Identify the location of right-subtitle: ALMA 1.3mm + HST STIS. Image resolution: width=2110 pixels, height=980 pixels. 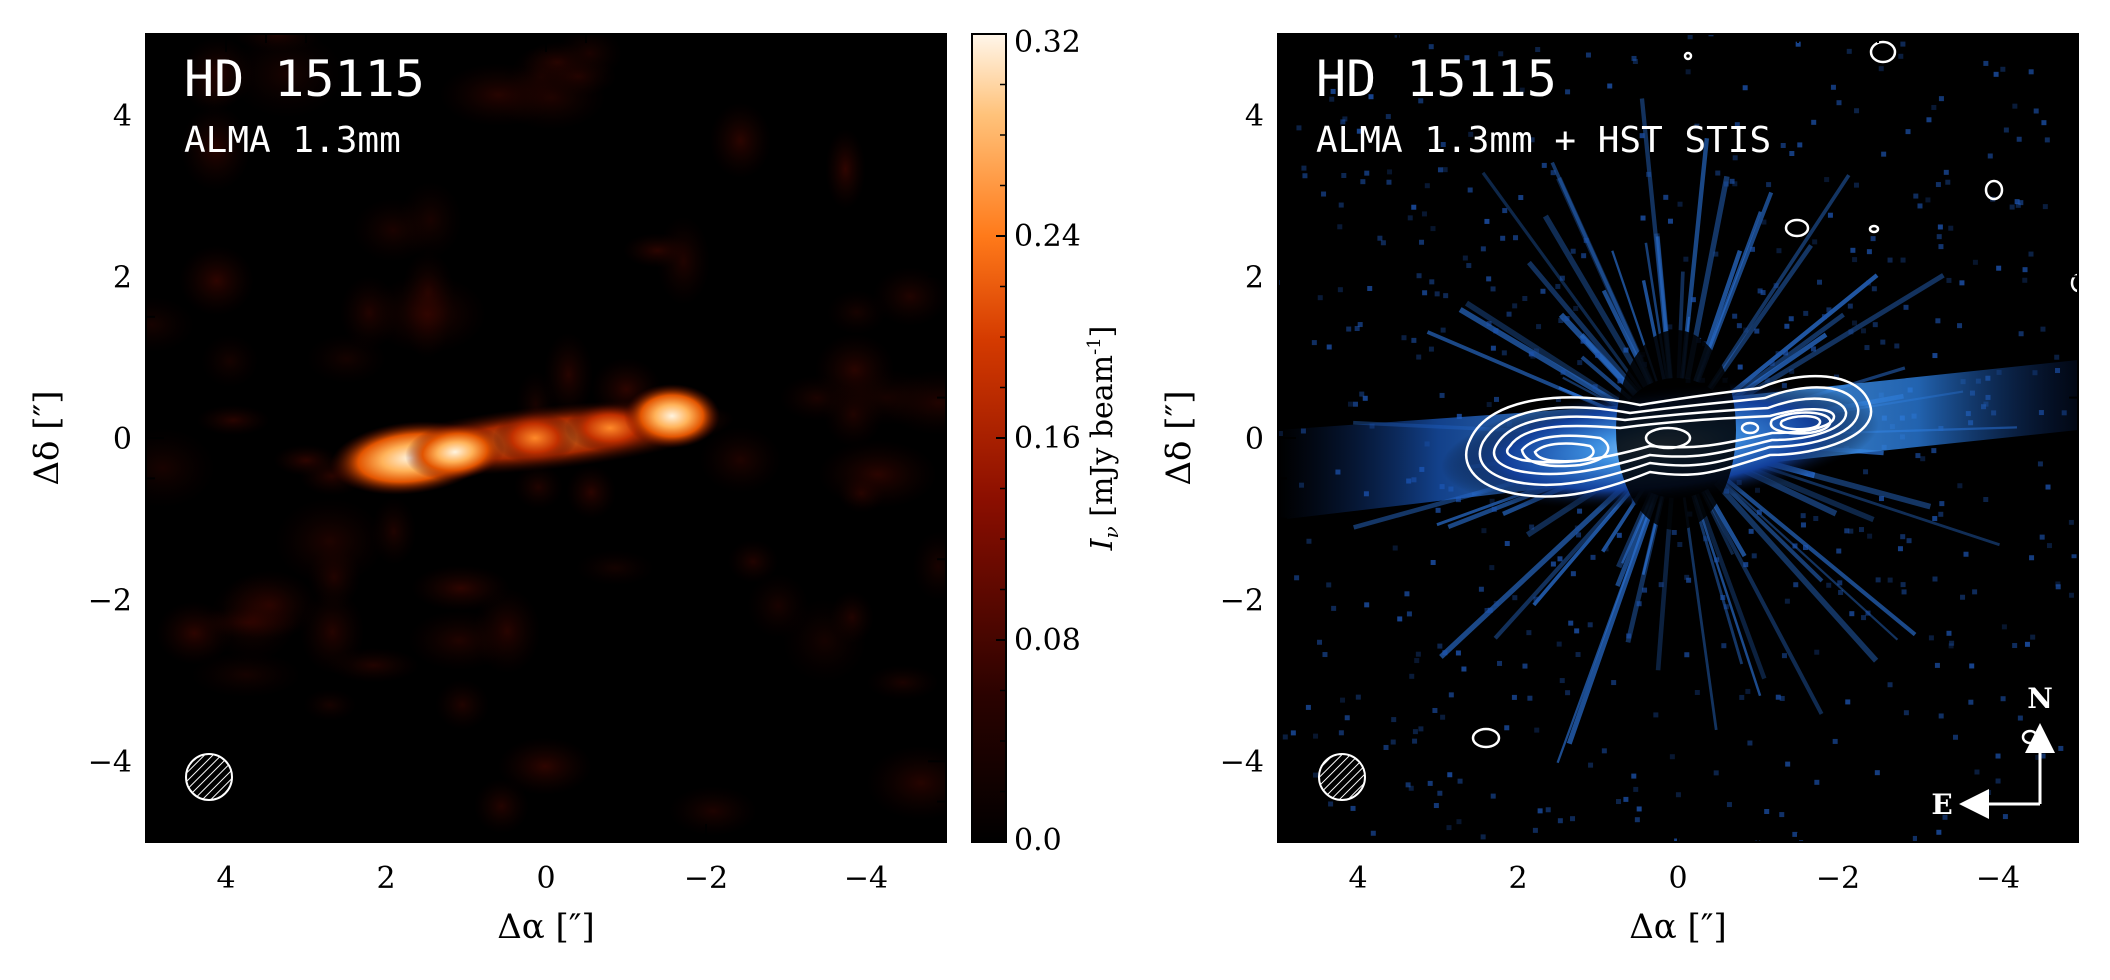
(1543, 140).